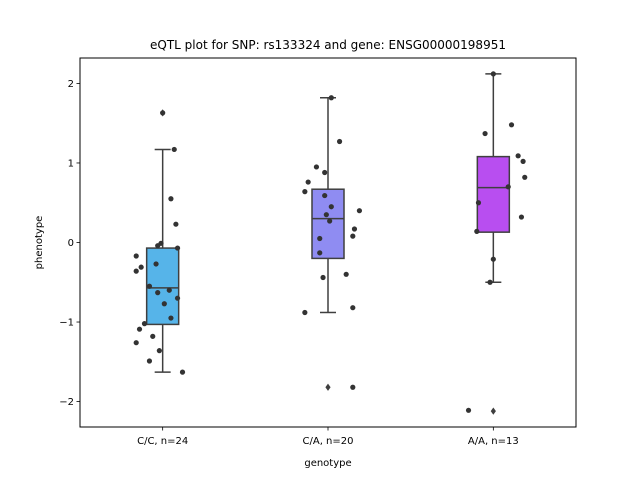 The image size is (640, 480). What do you see at coordinates (328, 441) in the screenshot?
I see `x-tick-label: C/A, n=20` at bounding box center [328, 441].